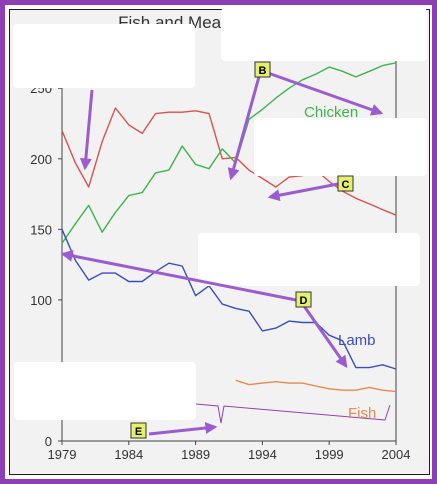 The image size is (437, 484). What do you see at coordinates (325, 93) in the screenshot?
I see `arrow-b2` at bounding box center [325, 93].